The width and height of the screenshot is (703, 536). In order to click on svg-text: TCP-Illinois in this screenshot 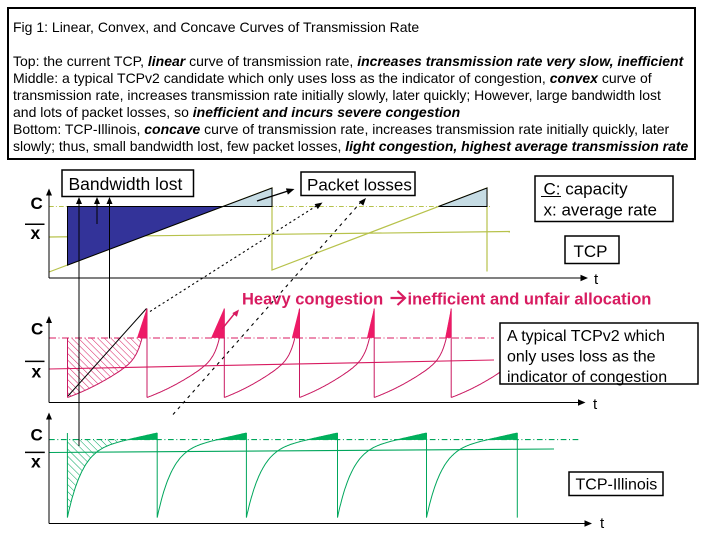, I will do `click(617, 485)`.